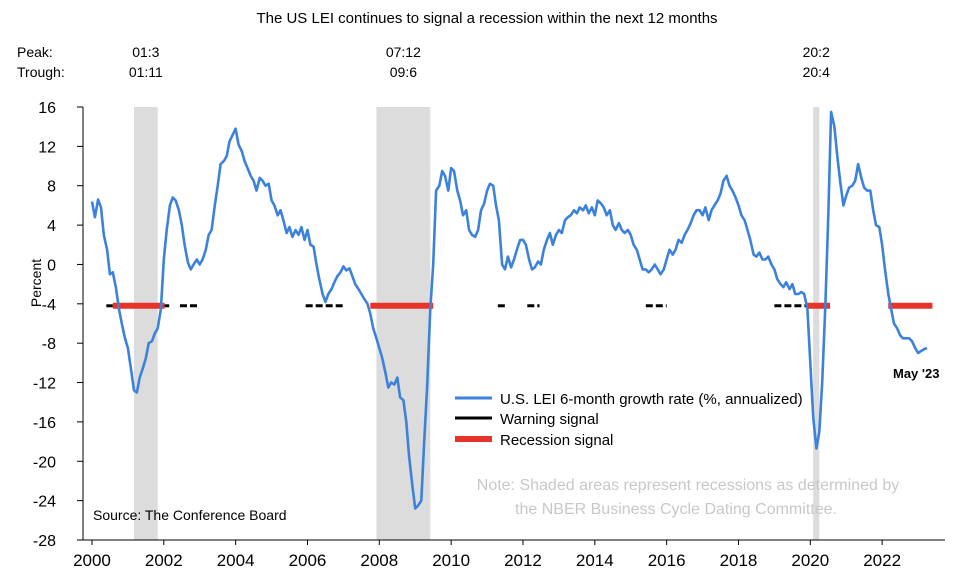 This screenshot has height=578, width=967. Describe the element at coordinates (51, 226) in the screenshot. I see `y-tick-label: 4` at that location.